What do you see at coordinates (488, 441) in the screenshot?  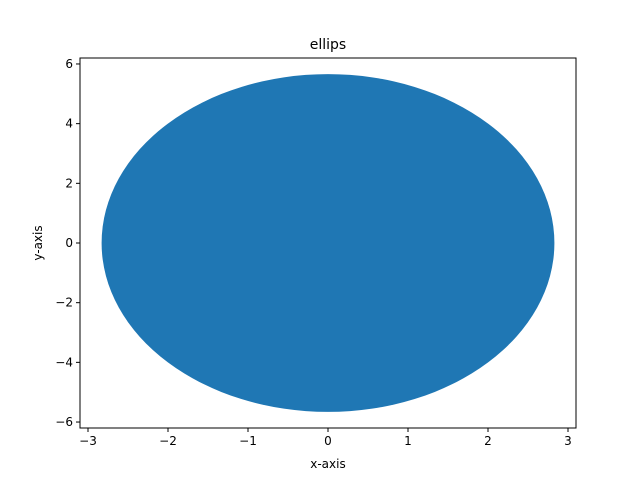 I see `x-tick-label: 2` at bounding box center [488, 441].